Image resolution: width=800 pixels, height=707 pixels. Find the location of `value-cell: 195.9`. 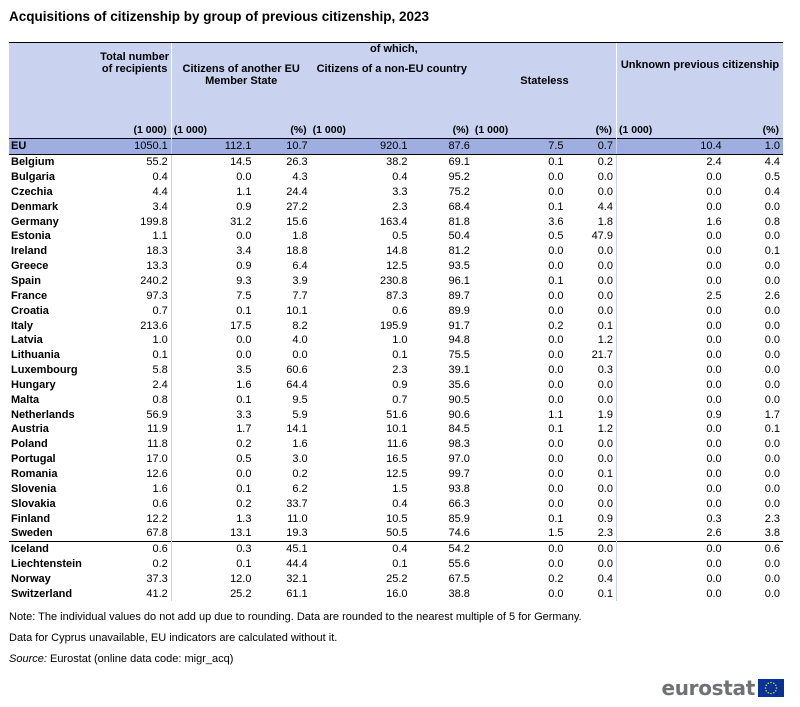

value-cell: 195.9 is located at coordinates (393, 325).